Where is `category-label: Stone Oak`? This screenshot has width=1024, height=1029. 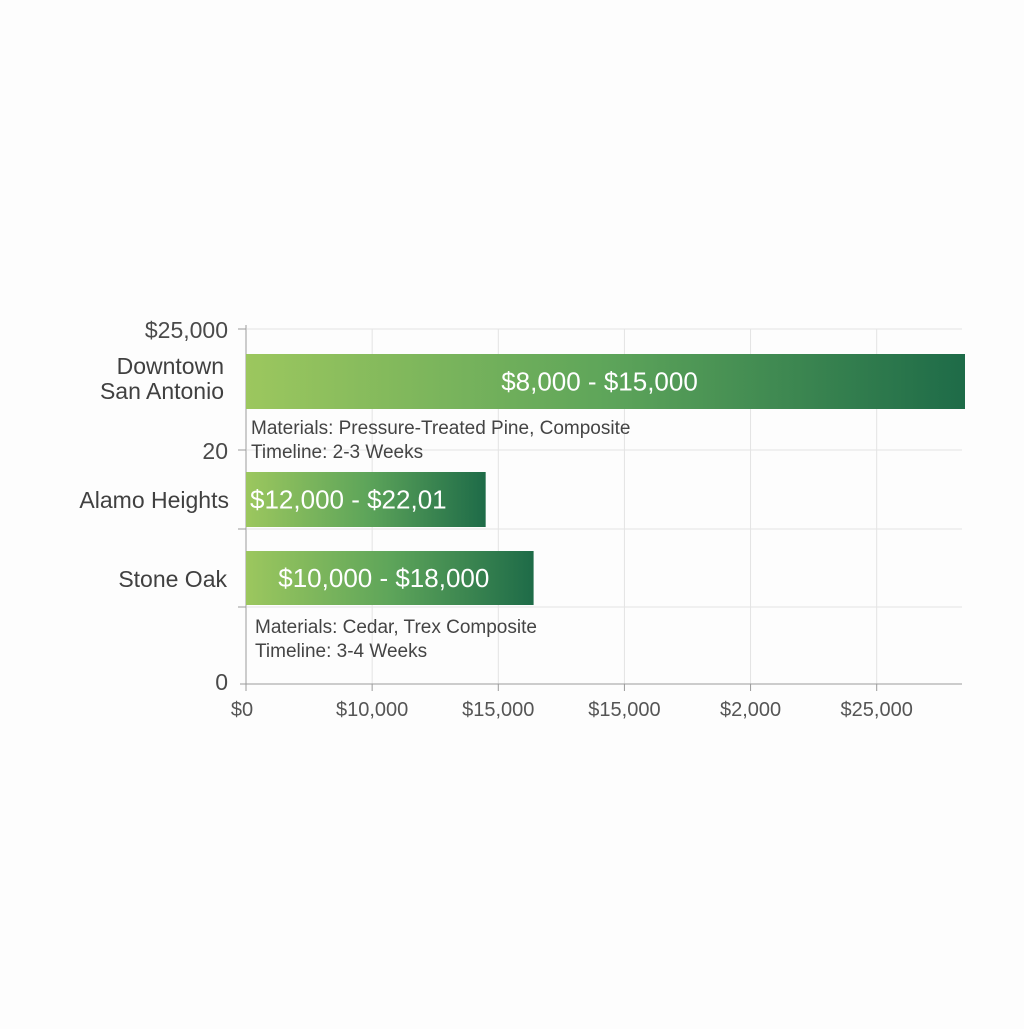 category-label: Stone Oak is located at coordinates (172, 579).